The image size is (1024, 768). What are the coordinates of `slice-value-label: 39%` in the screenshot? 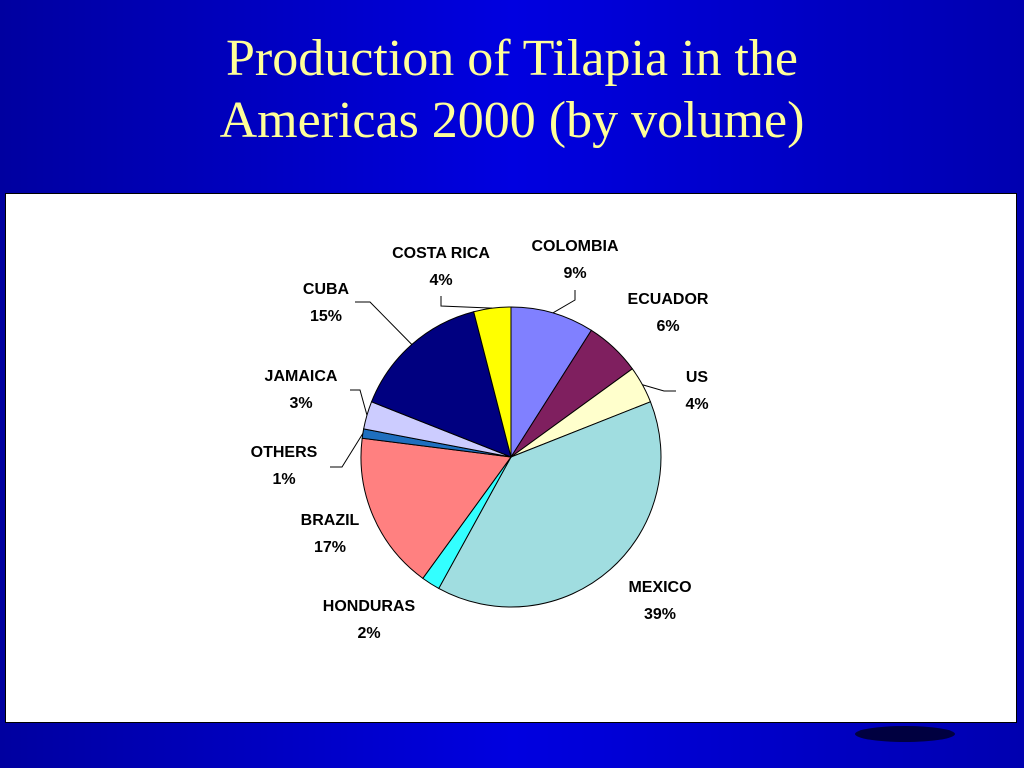 It's located at (660, 614).